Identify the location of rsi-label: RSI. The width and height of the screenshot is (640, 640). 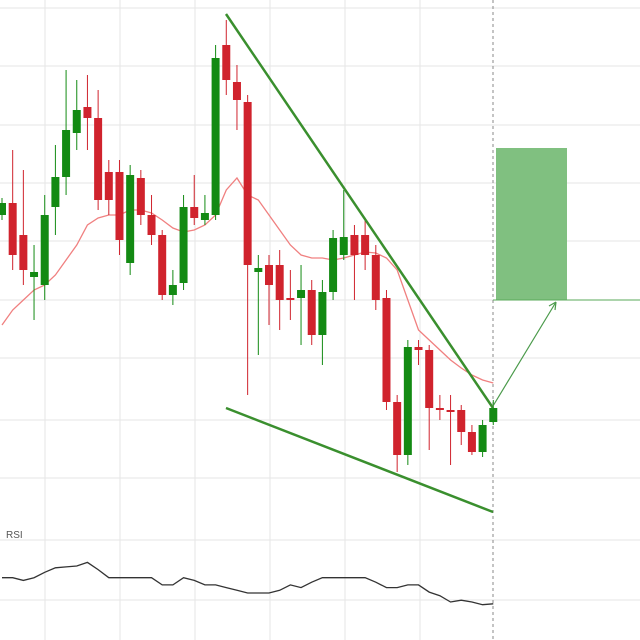
(14, 535).